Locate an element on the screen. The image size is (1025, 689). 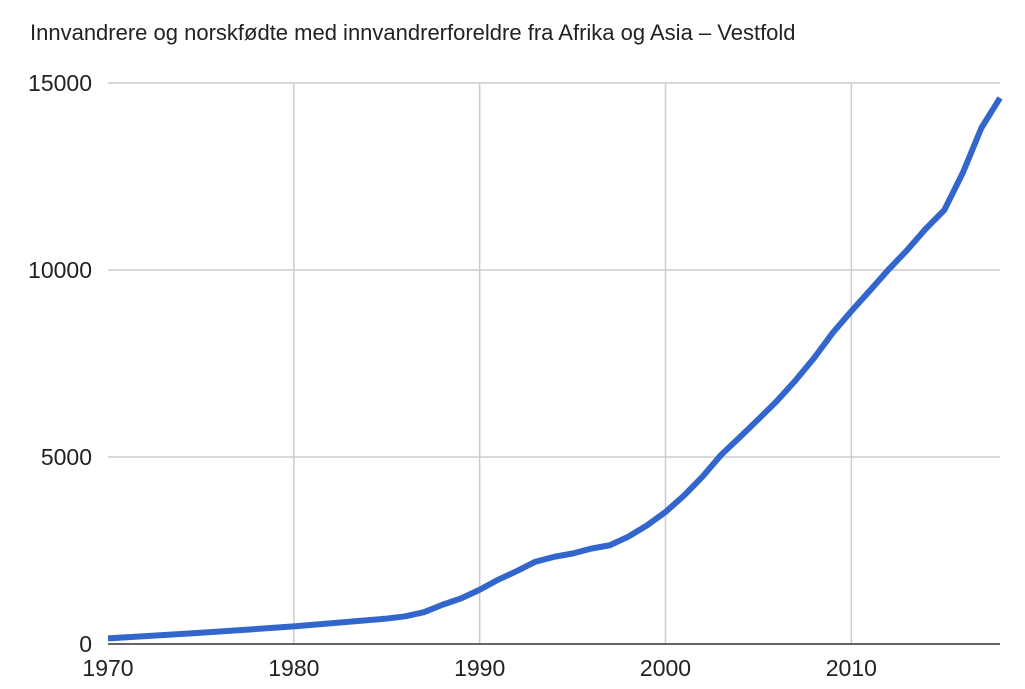
x-tick-label: 1970 is located at coordinates (107, 668).